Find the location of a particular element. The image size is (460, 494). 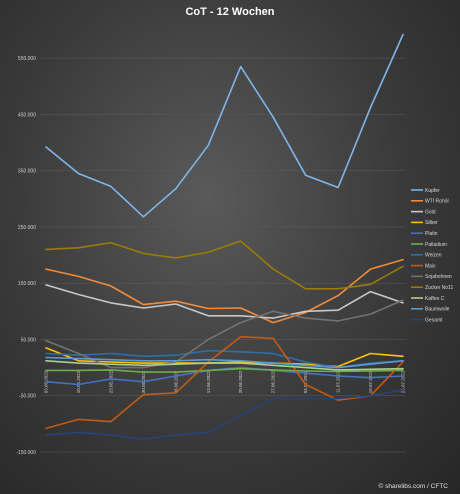

y-tick-label: 250.000 is located at coordinates (27, 228).